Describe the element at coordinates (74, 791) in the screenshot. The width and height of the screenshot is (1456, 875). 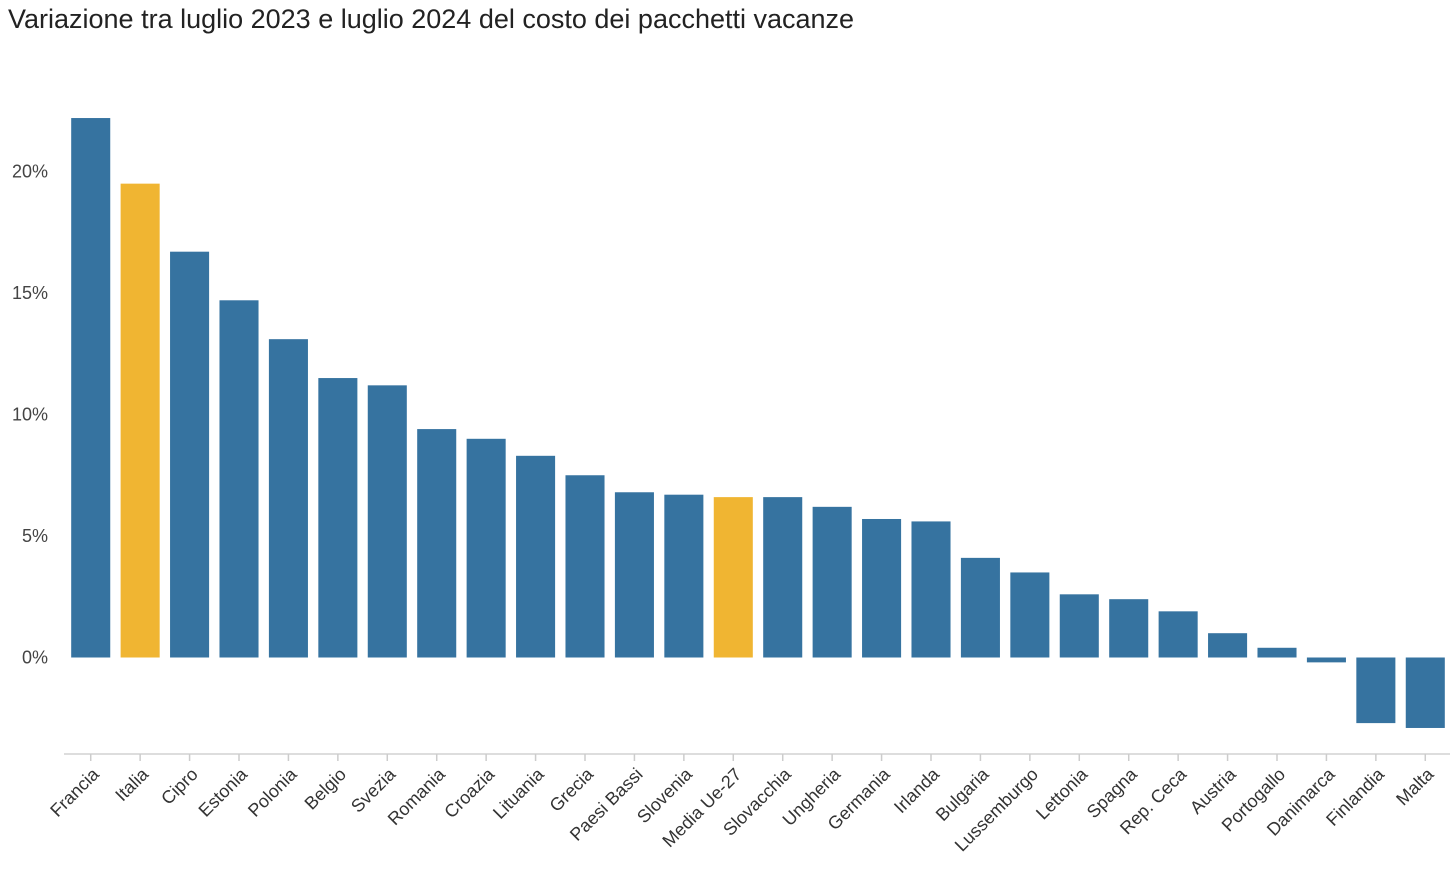
I see `x-tick-label: Francia` at that location.